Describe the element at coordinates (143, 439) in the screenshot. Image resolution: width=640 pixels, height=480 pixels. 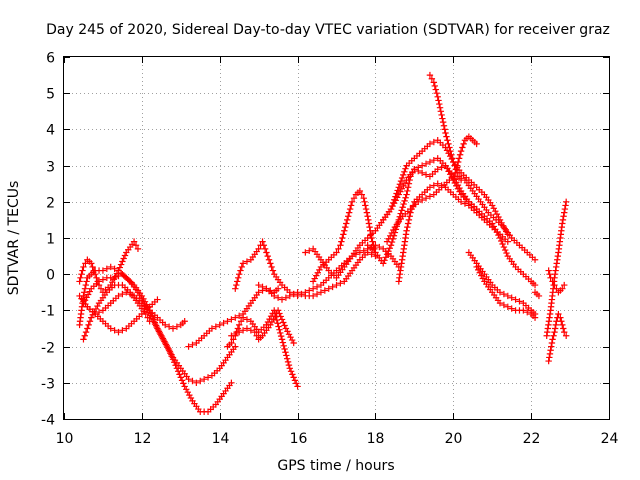
I see `x-tick-label: 12` at that location.